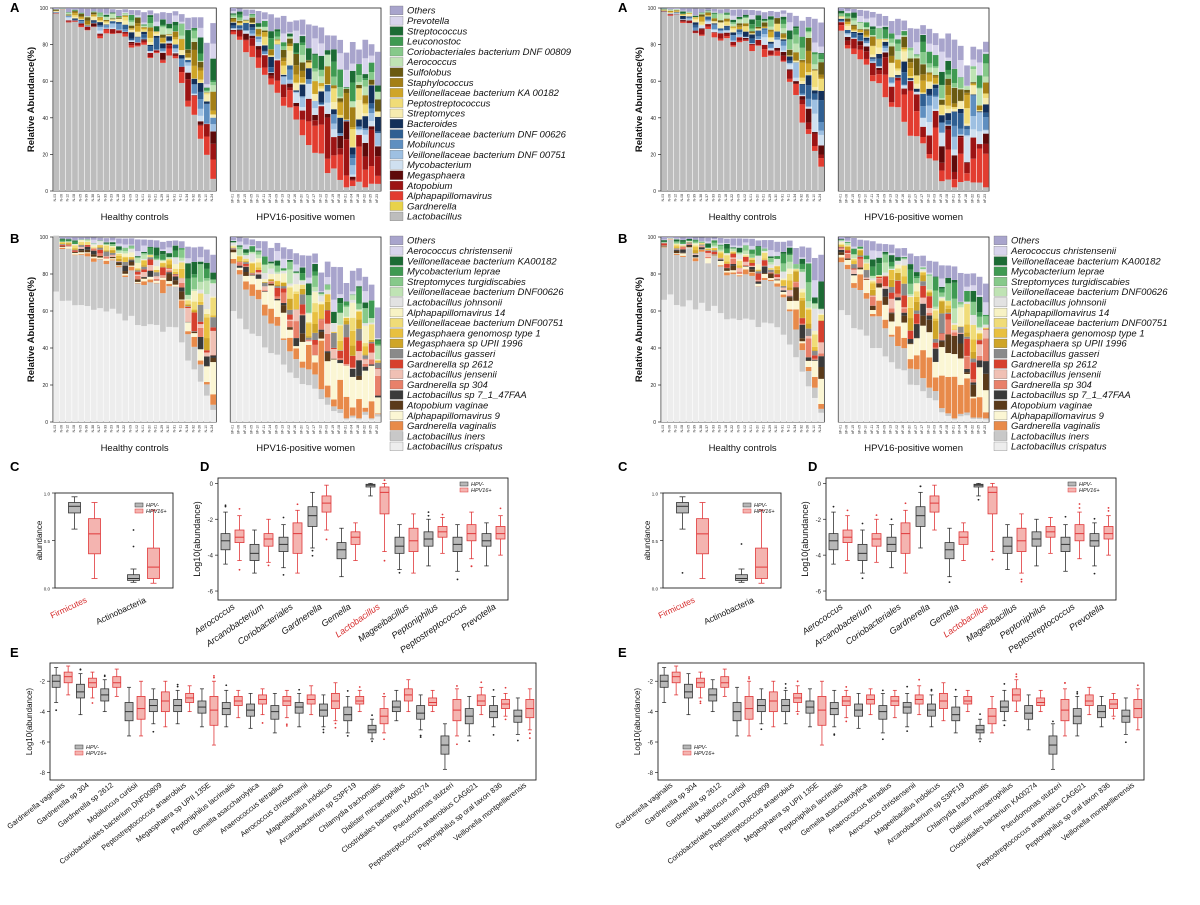  I want to click on legend-label-hpvpos: HPV16+, so click(1089, 491).